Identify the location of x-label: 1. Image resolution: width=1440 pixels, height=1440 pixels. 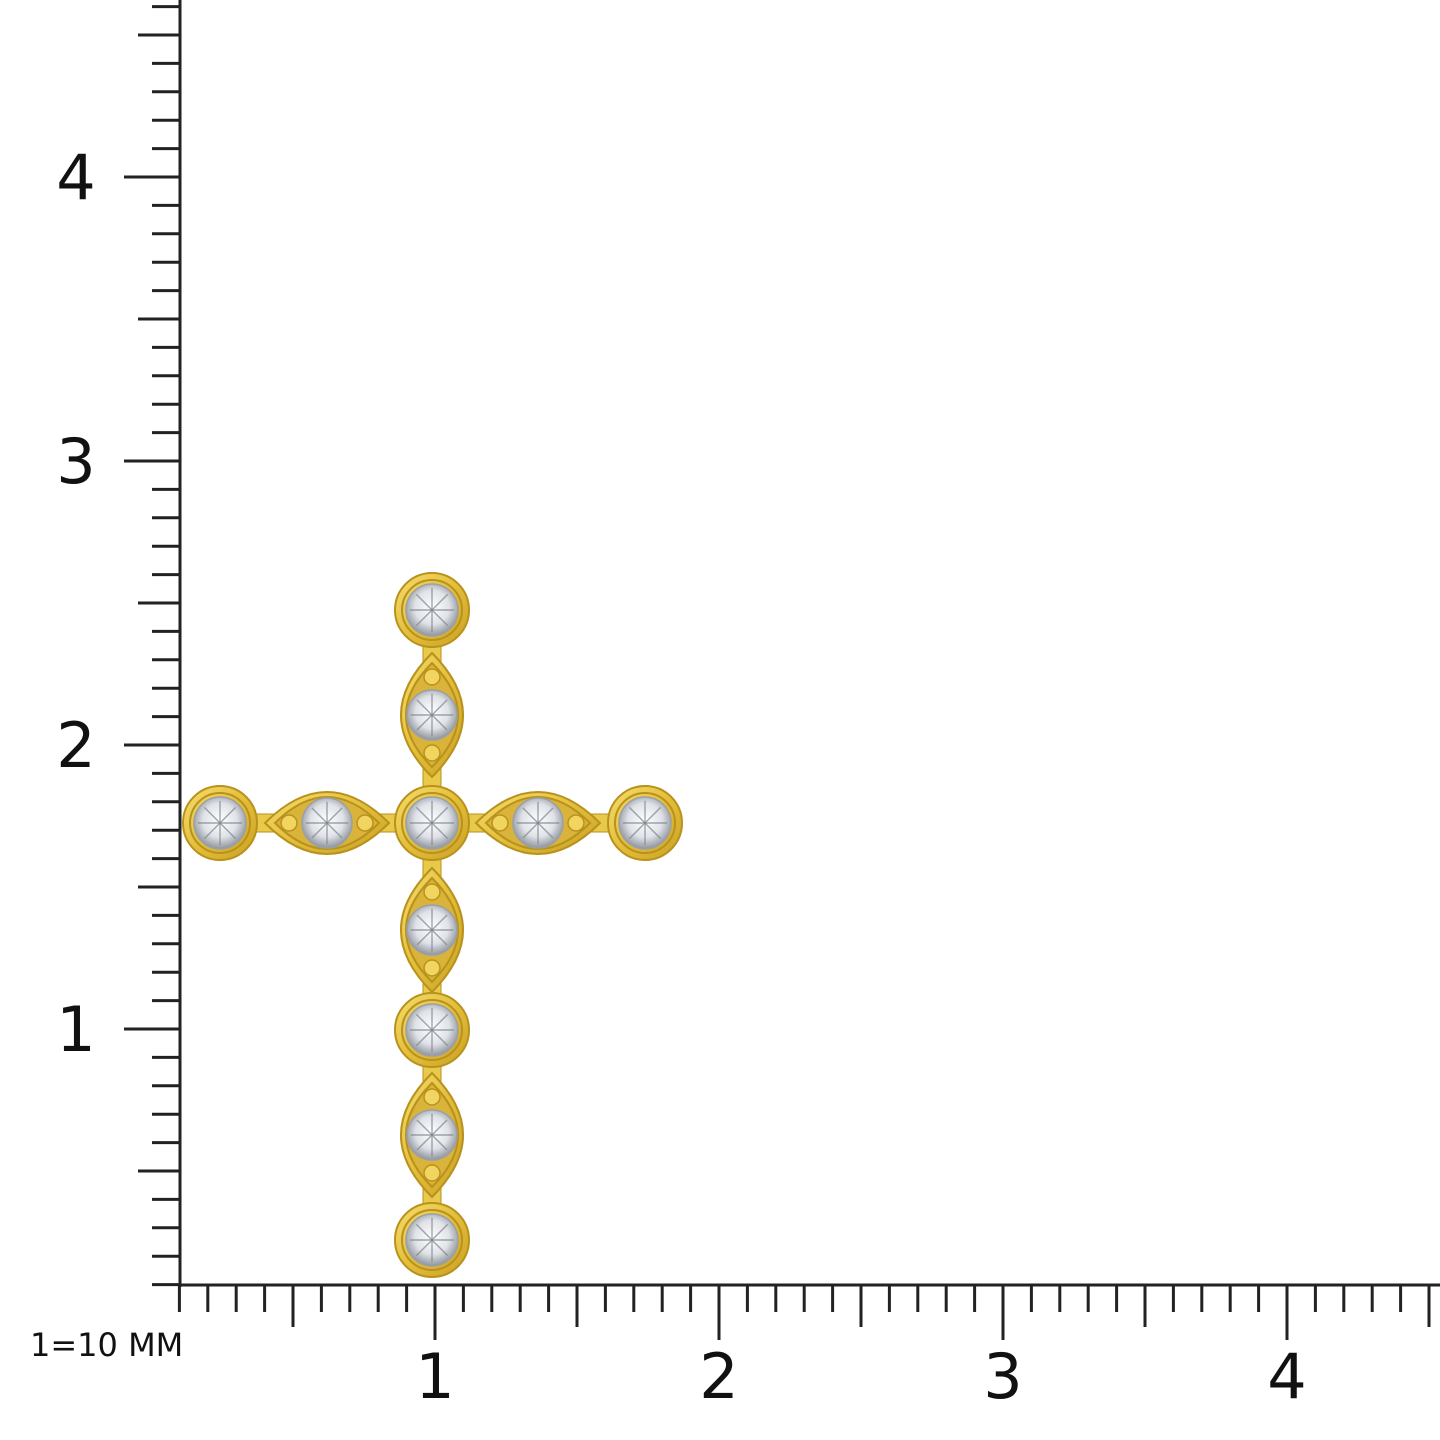
(434, 1376).